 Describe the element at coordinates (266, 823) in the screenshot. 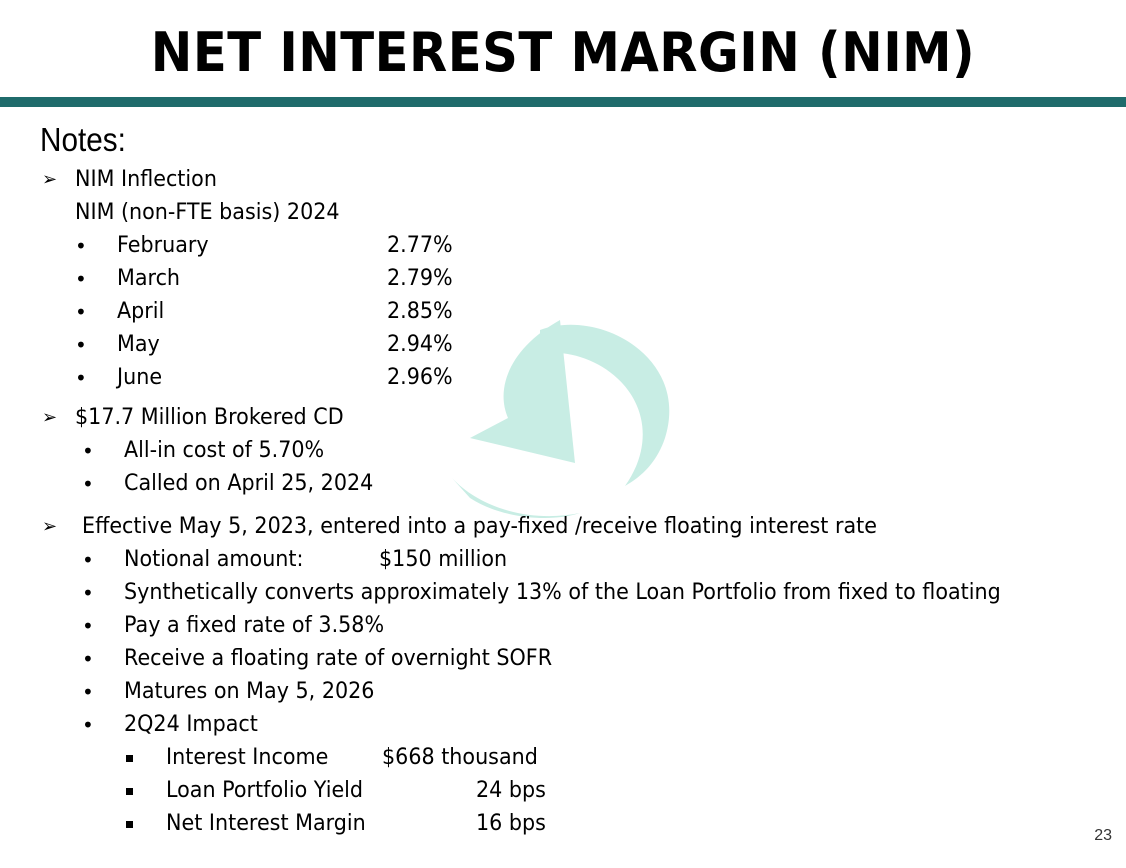

I see `impact-label: Net Interest Margin` at that location.